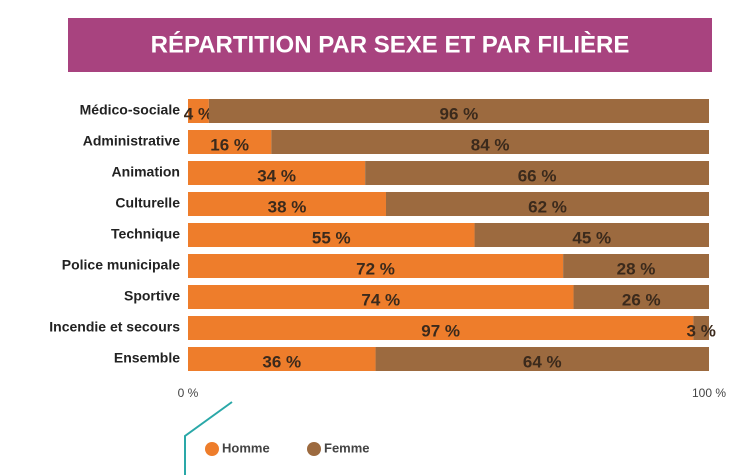 The height and width of the screenshot is (475, 733). Describe the element at coordinates (131, 141) in the screenshot. I see `category-label: Administrative` at that location.